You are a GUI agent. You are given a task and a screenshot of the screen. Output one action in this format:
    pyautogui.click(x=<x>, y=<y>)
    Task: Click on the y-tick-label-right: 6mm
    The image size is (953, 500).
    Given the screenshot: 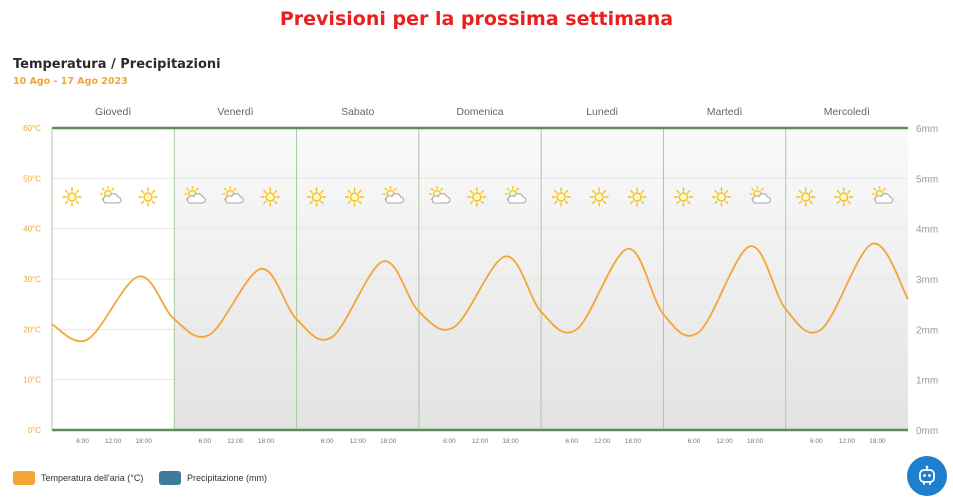 What is the action you would take?
    pyautogui.click(x=927, y=129)
    